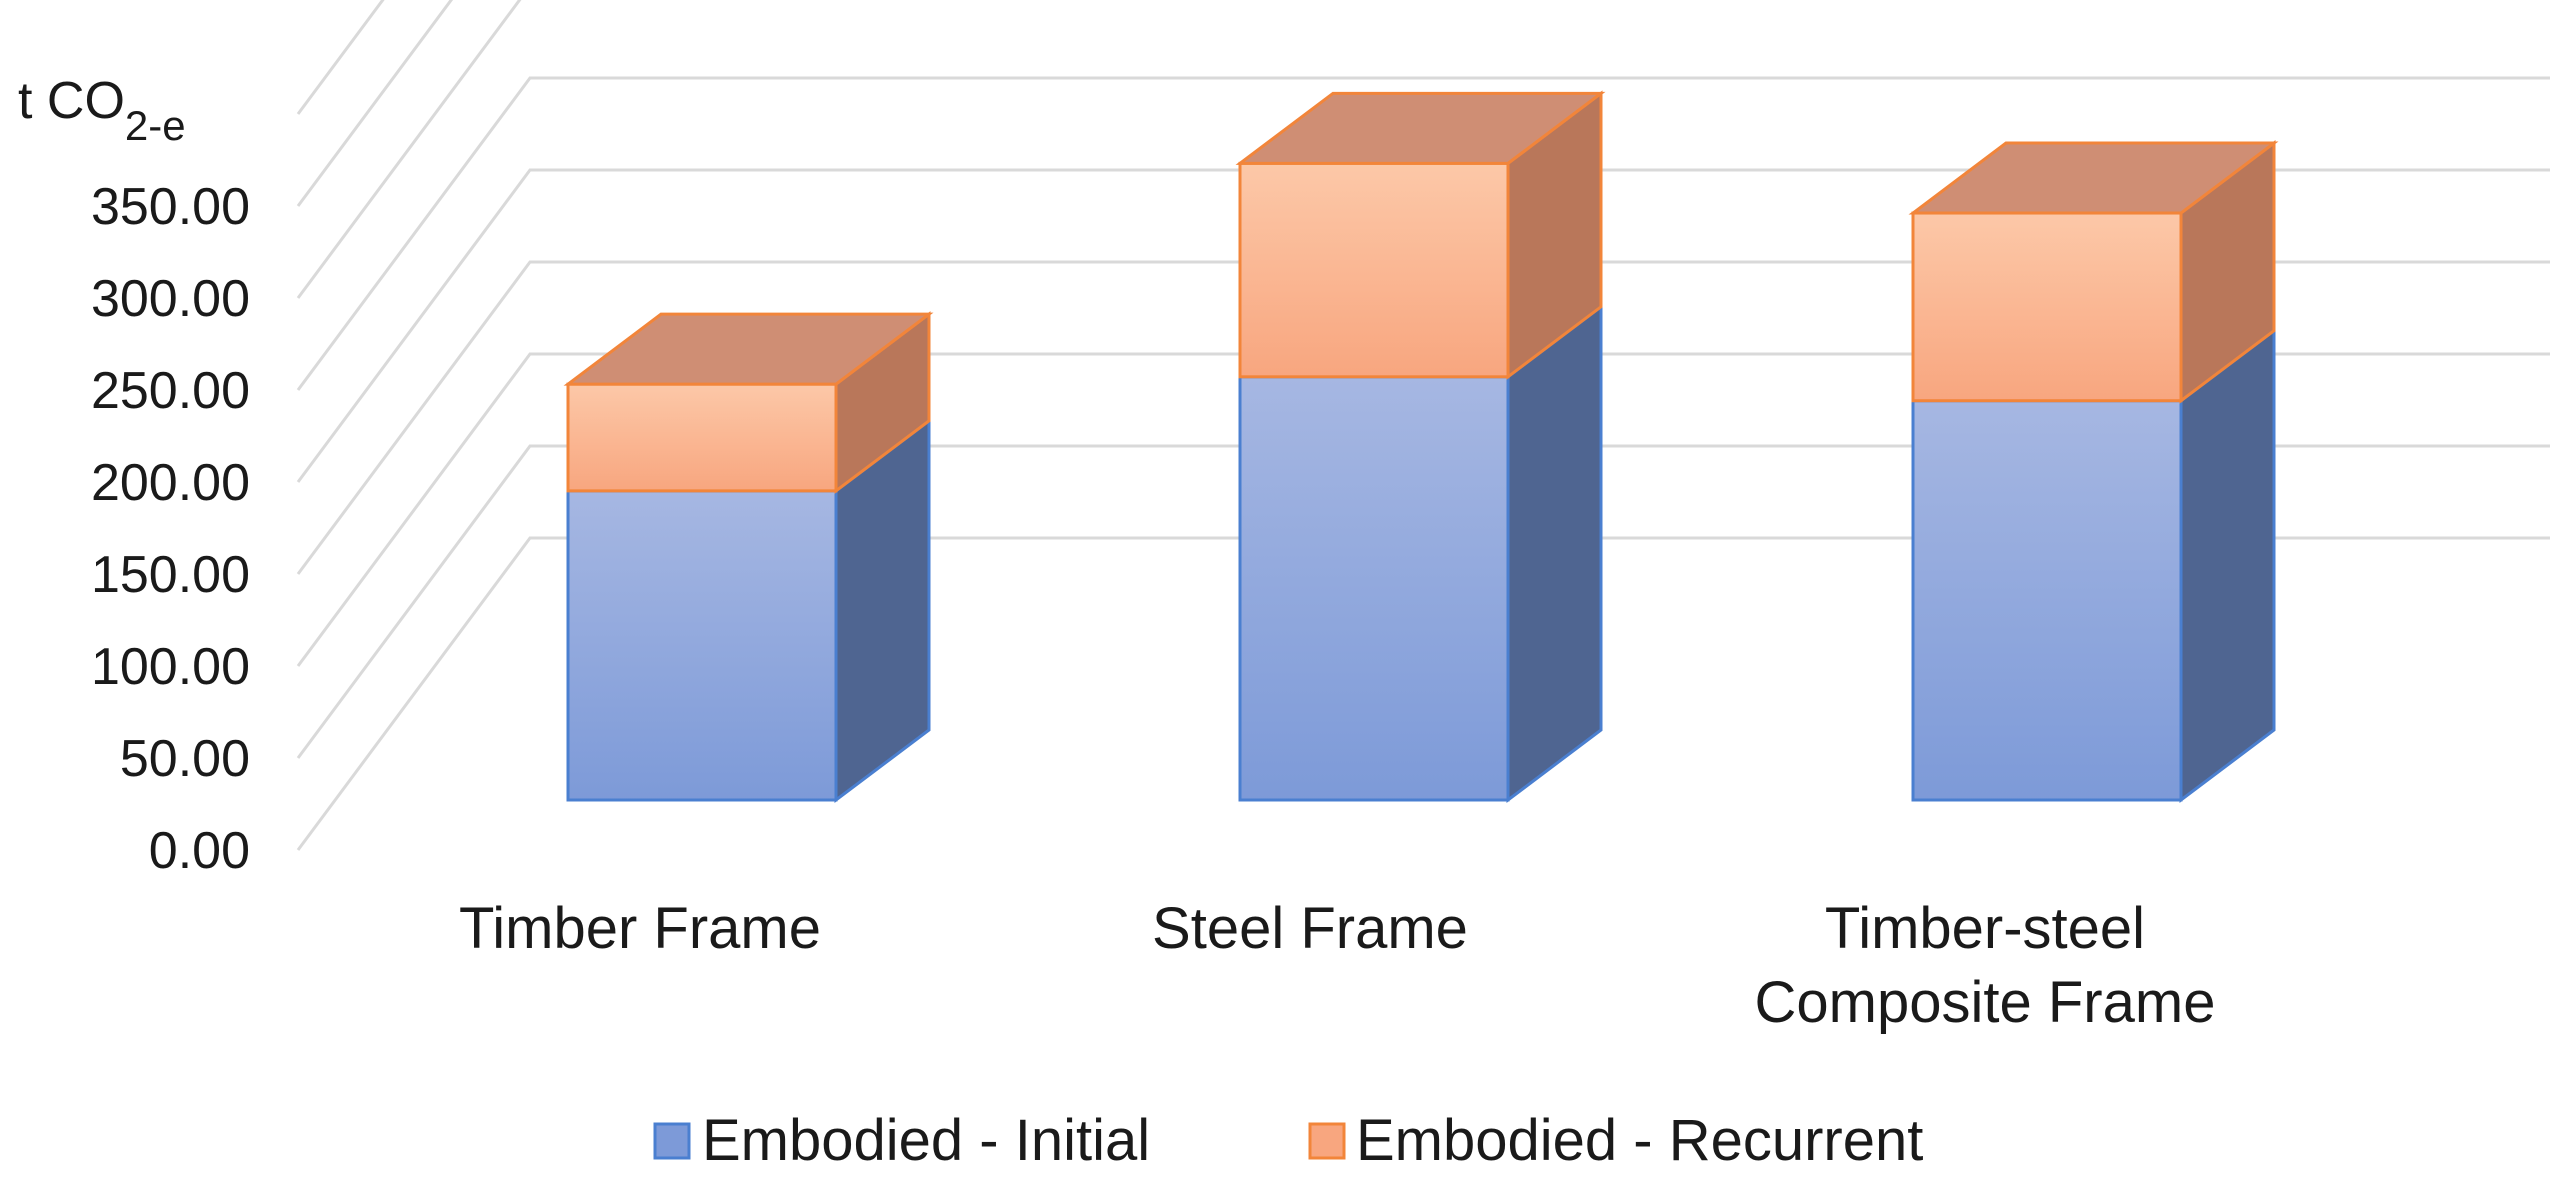 The width and height of the screenshot is (2570, 1198). Describe the element at coordinates (185, 759) in the screenshot. I see `y-tick-label: 50.00` at that location.